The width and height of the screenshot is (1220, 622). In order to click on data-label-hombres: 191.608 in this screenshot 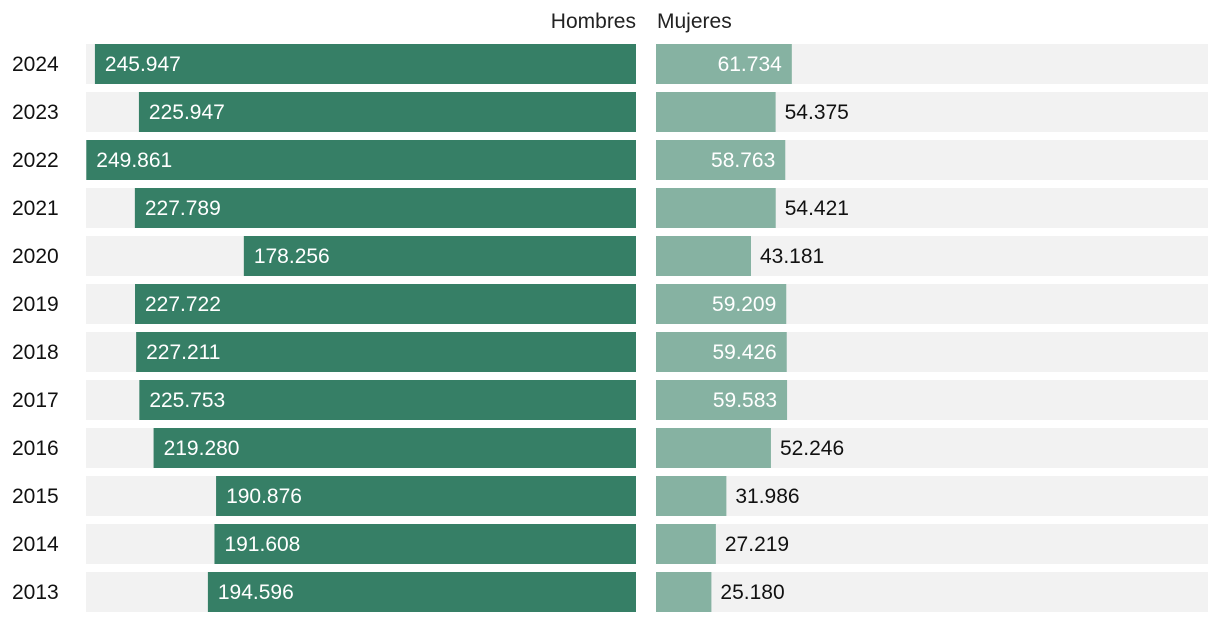, I will do `click(262, 544)`.